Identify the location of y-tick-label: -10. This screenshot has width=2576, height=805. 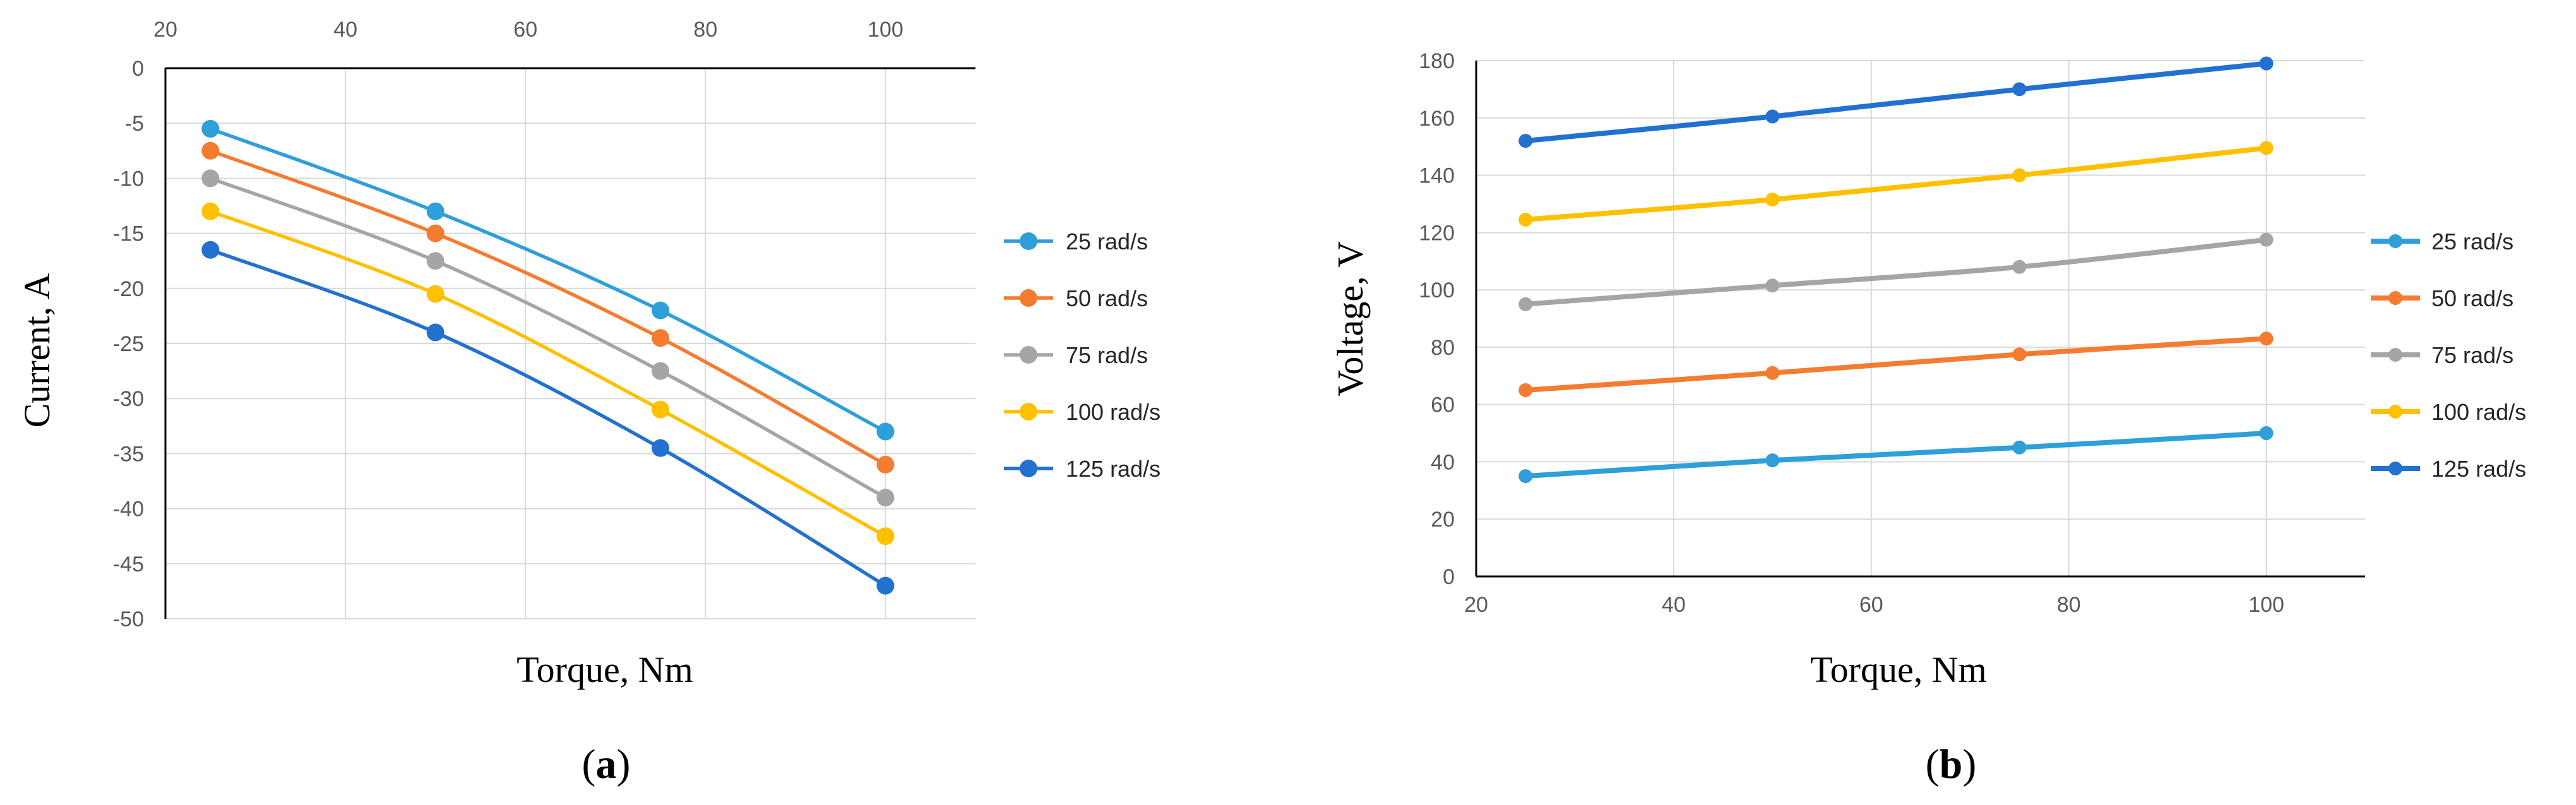
(128, 179).